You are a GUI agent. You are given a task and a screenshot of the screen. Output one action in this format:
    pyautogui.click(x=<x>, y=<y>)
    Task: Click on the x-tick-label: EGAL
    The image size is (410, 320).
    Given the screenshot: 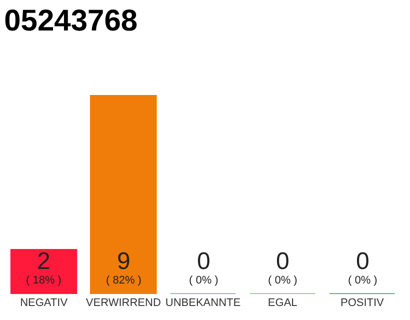 What is the action you would take?
    pyautogui.click(x=283, y=303)
    